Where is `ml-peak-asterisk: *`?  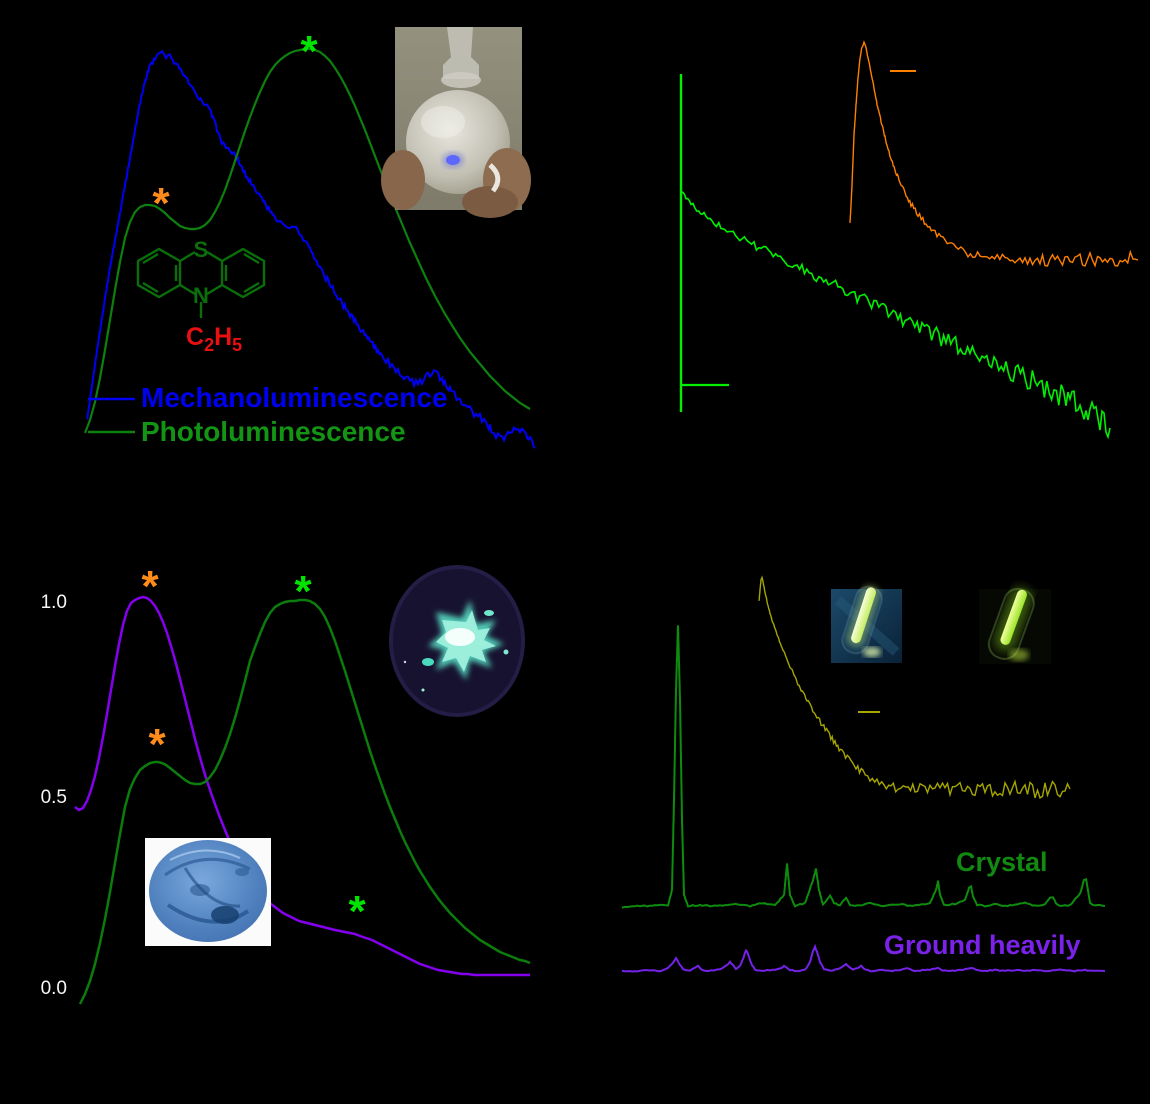
ml-peak-asterisk: * is located at coordinates (161, 203).